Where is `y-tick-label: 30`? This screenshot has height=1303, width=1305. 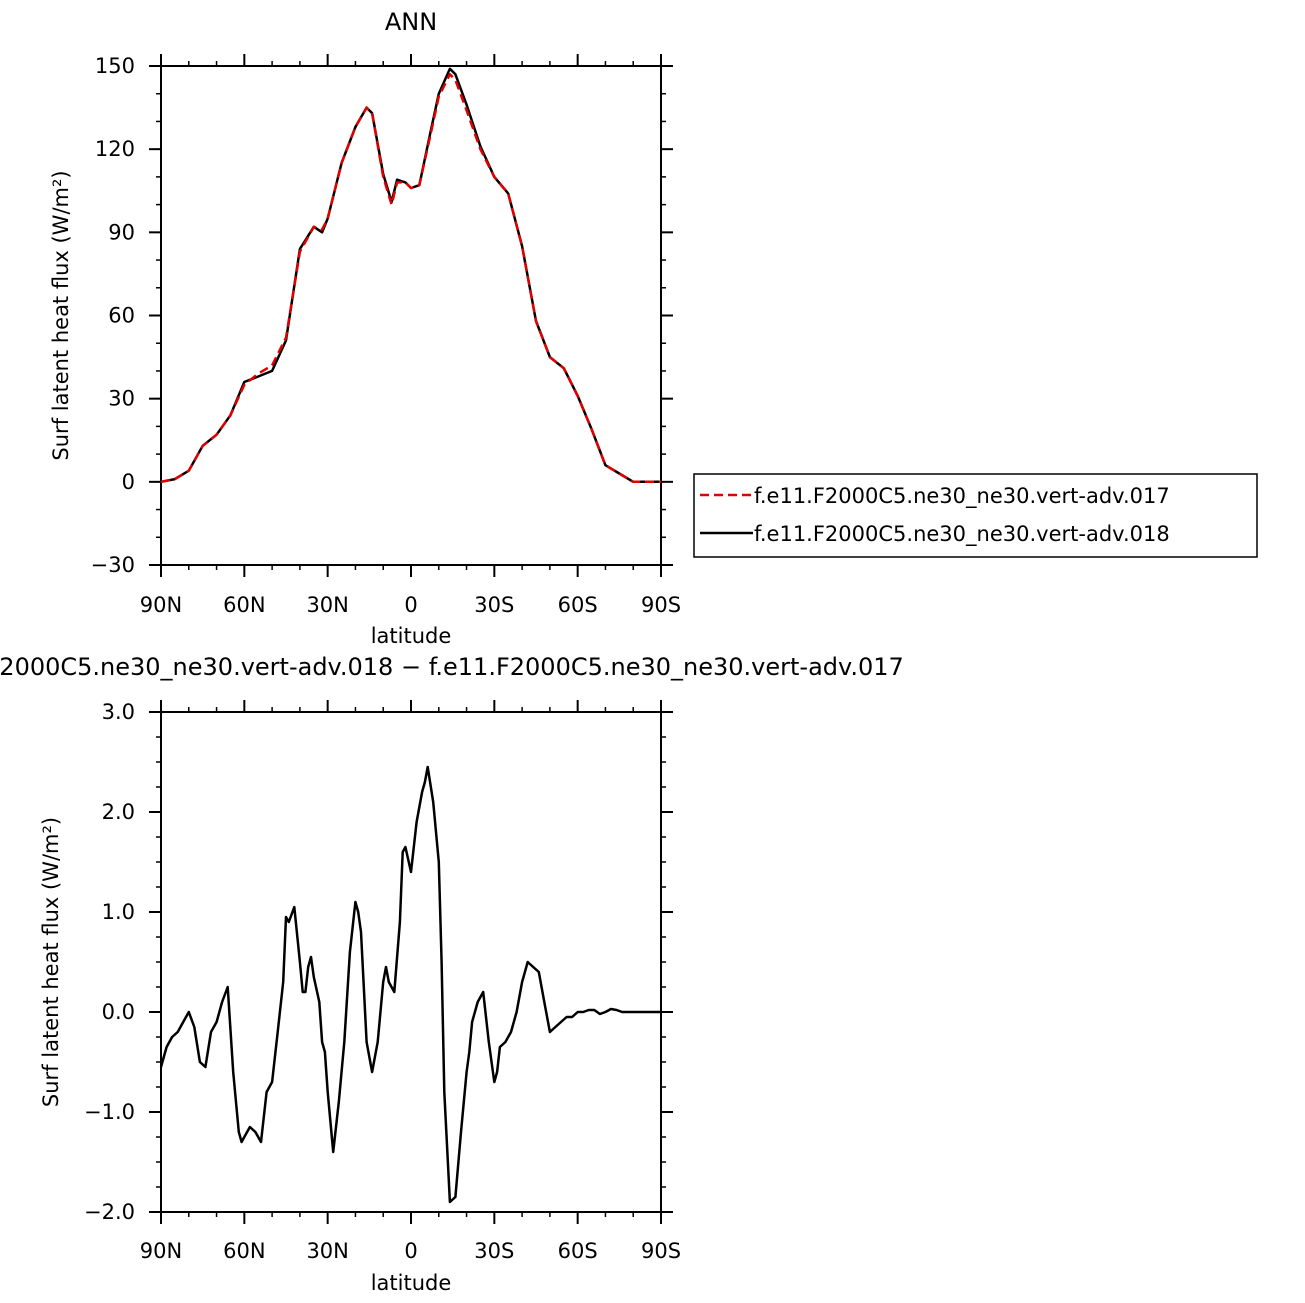 y-tick-label: 30 is located at coordinates (121, 399).